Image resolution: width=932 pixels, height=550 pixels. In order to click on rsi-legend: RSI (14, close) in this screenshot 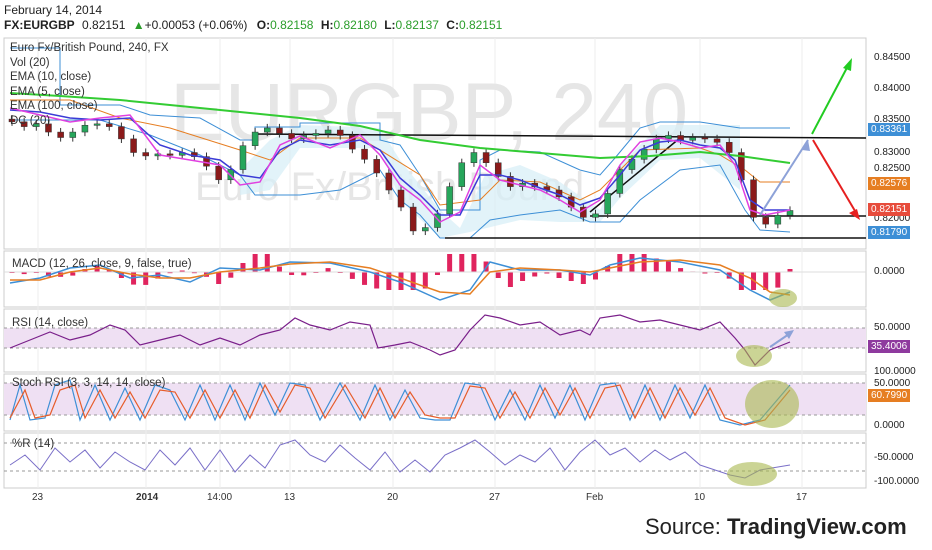, I will do `click(50, 323)`.